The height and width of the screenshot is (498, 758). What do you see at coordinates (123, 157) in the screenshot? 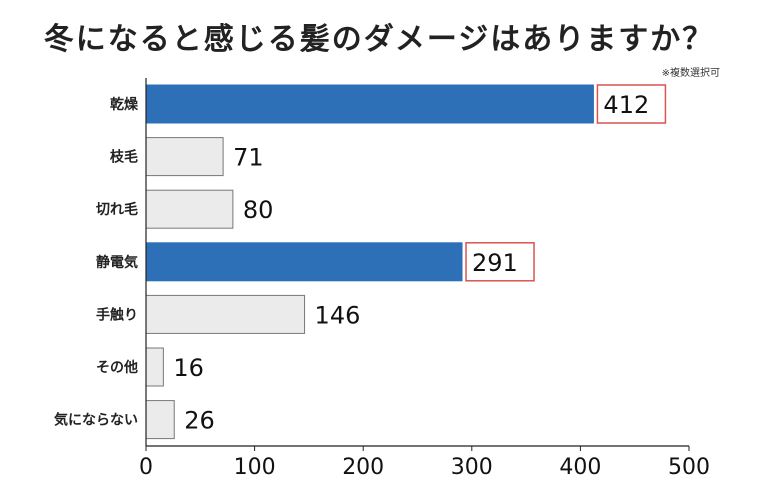
I see `category-label: 枝毛` at bounding box center [123, 157].